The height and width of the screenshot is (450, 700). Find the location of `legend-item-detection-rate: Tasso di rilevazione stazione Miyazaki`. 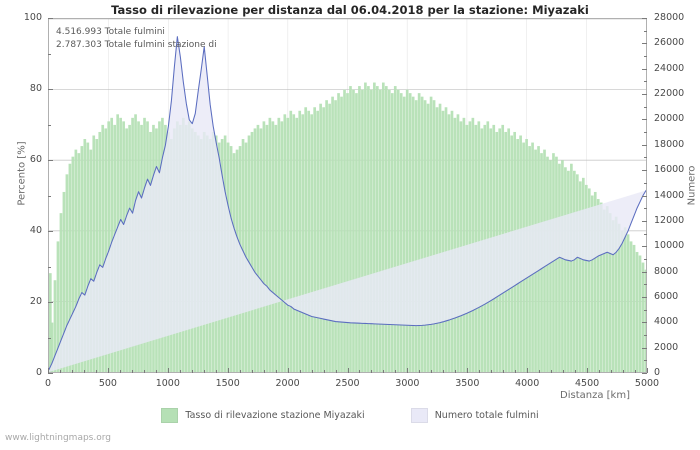

legend-item-detection-rate: Tasso di rilevazione stazione Miyazaki is located at coordinates (263, 415).